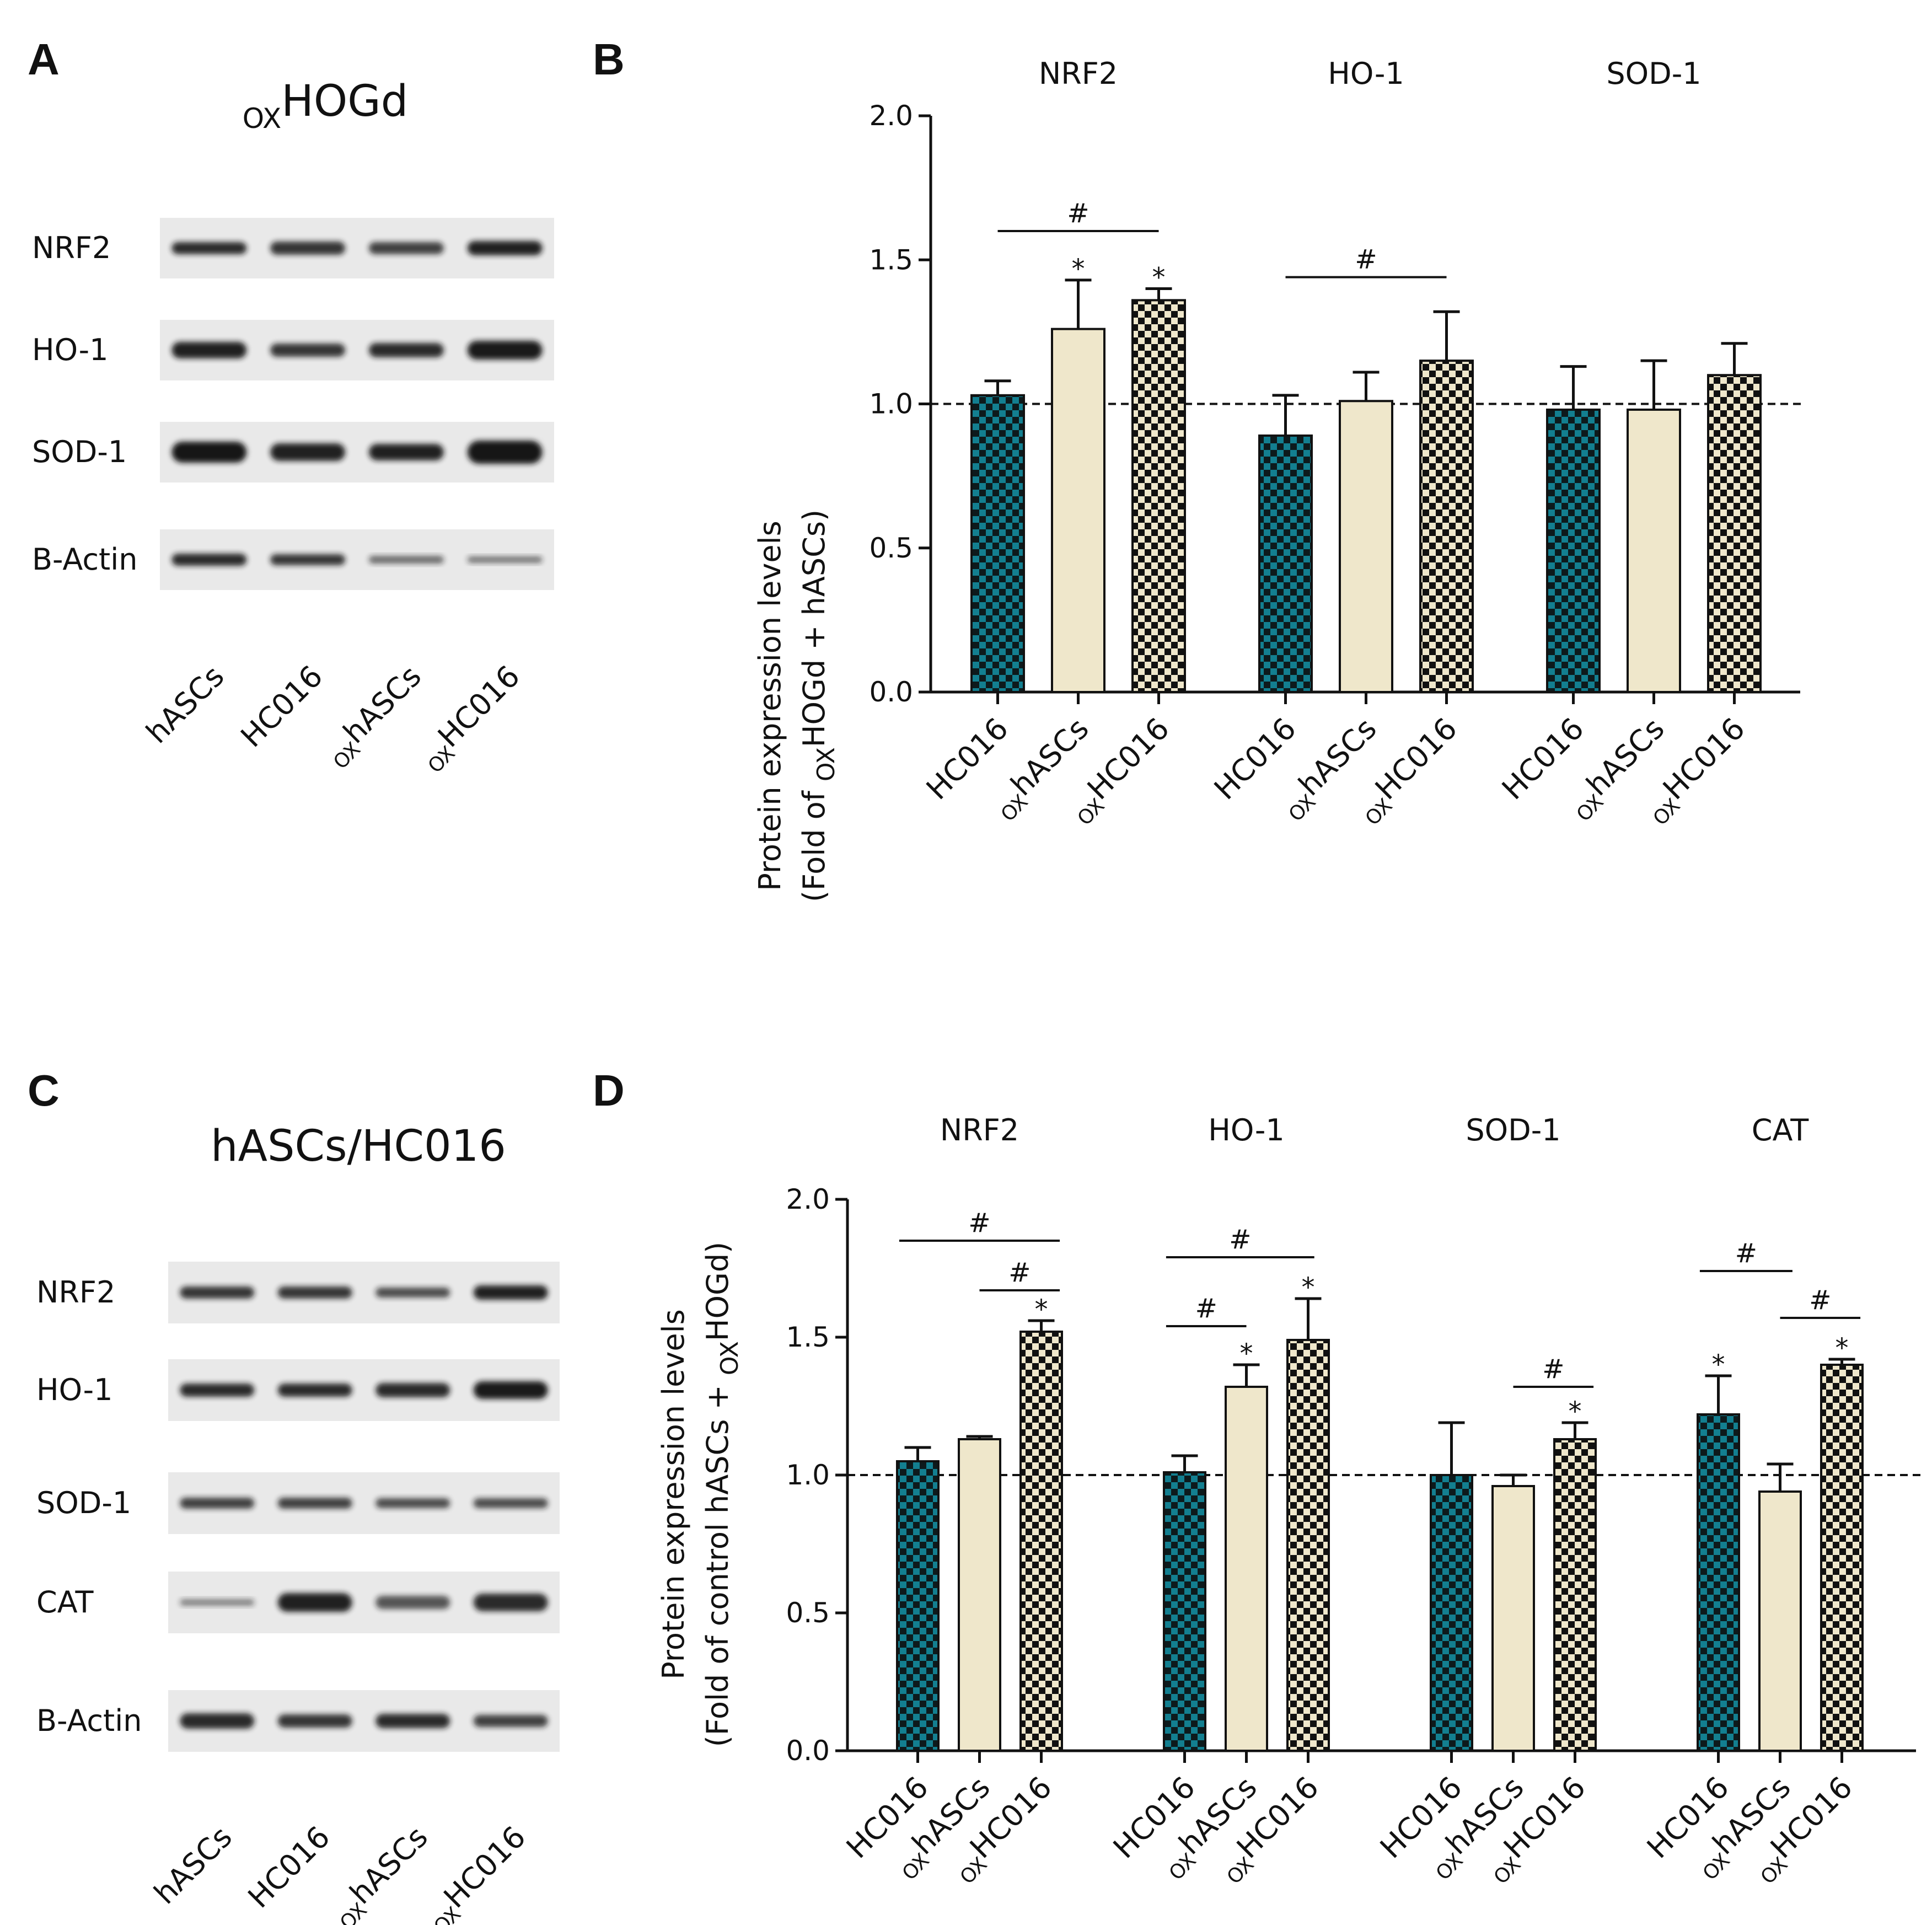 The width and height of the screenshot is (1932, 1925). What do you see at coordinates (262, 119) in the screenshot?
I see `panel-a-title-sub: OX` at bounding box center [262, 119].